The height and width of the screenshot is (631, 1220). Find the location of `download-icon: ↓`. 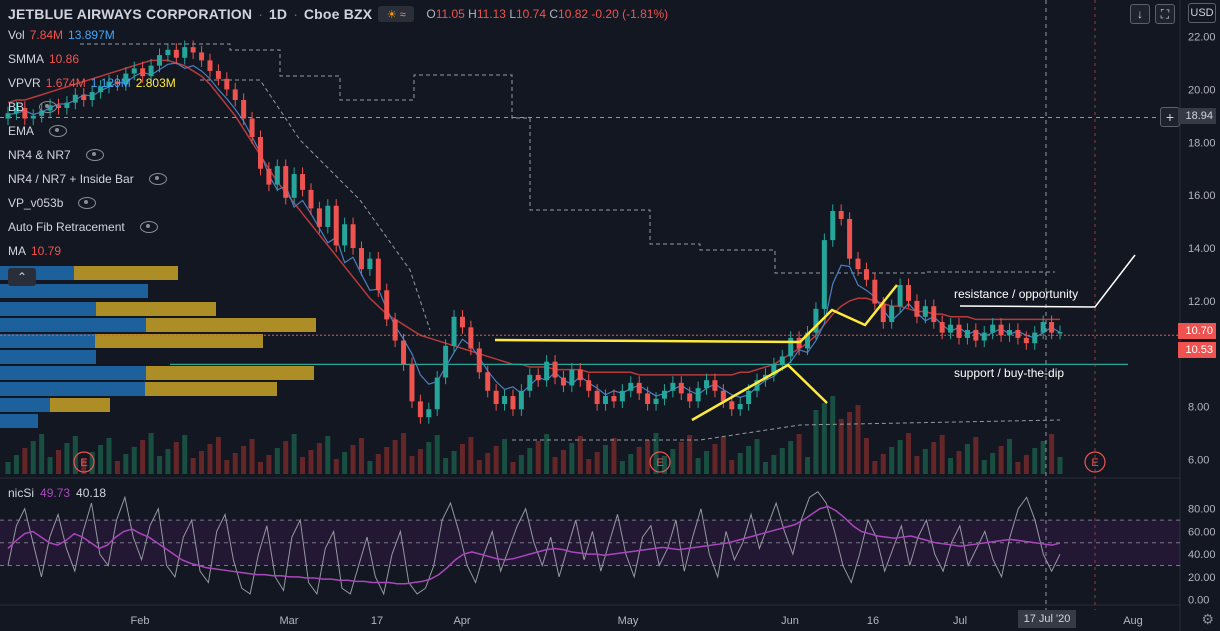

download-icon: ↓ is located at coordinates (1140, 14).